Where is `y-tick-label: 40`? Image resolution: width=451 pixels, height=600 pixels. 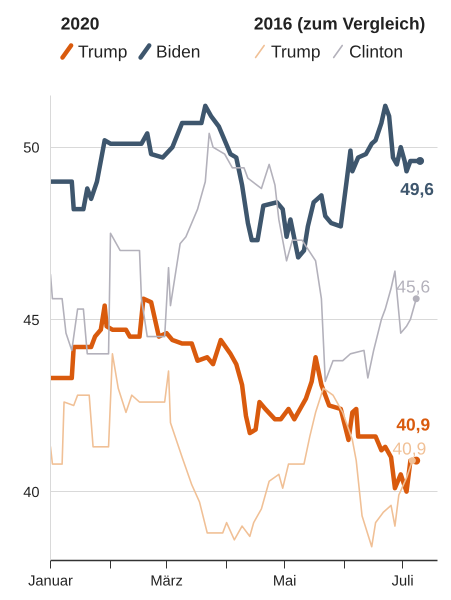 y-tick-label: 40 is located at coordinates (31, 493).